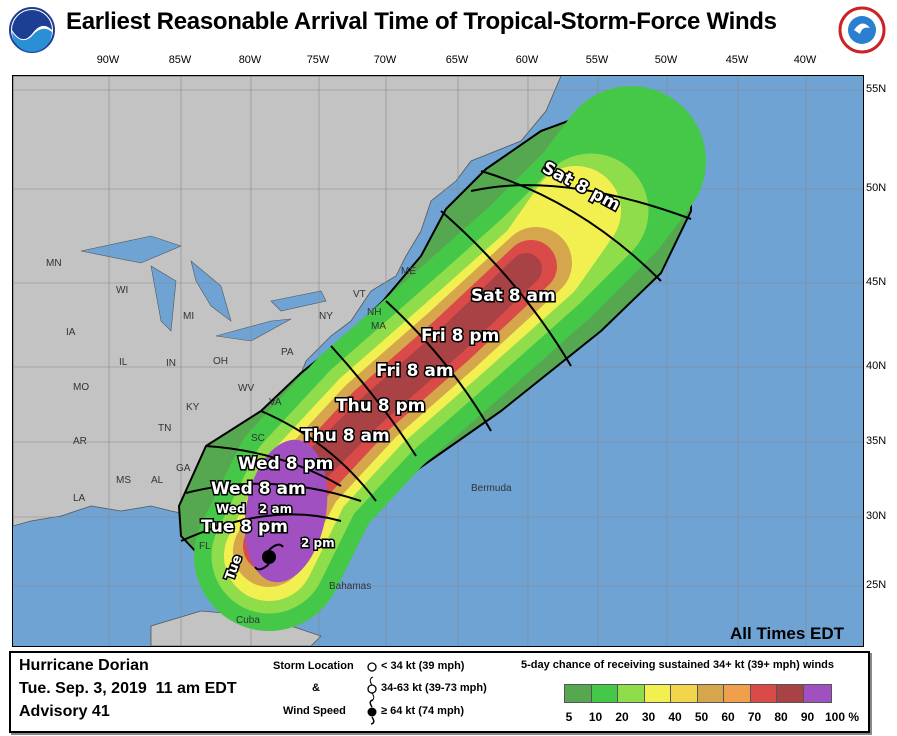  I want to click on probability-tick: 90, so click(807, 717).